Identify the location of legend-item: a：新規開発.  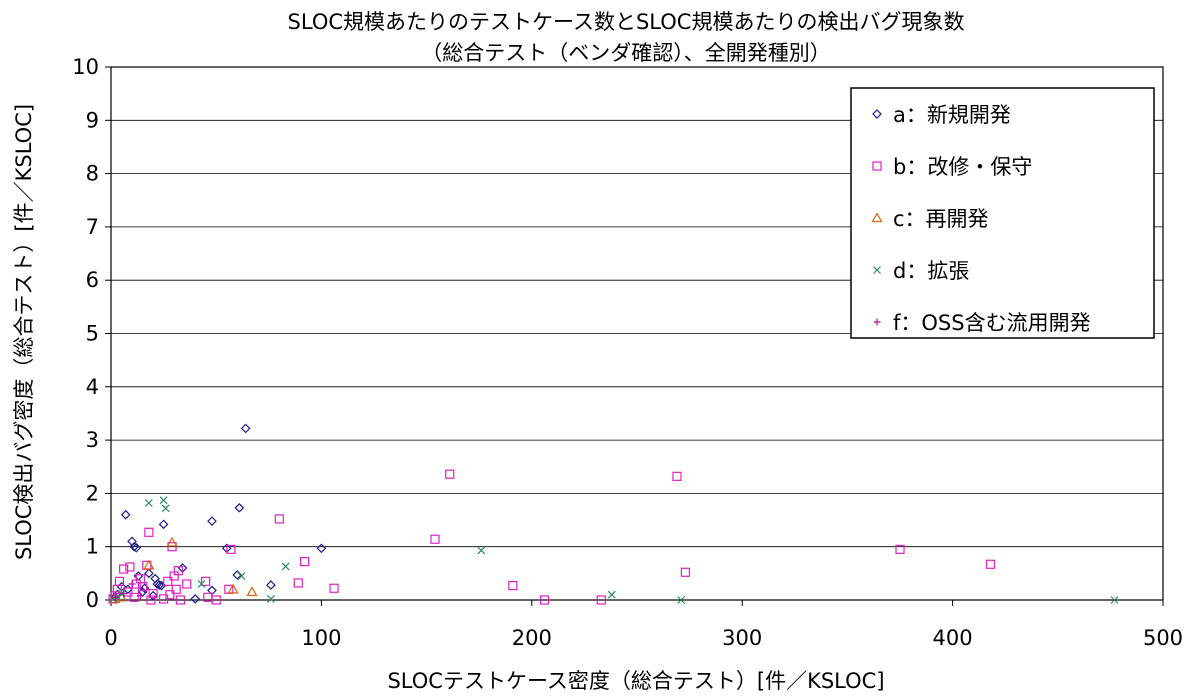
(941, 115).